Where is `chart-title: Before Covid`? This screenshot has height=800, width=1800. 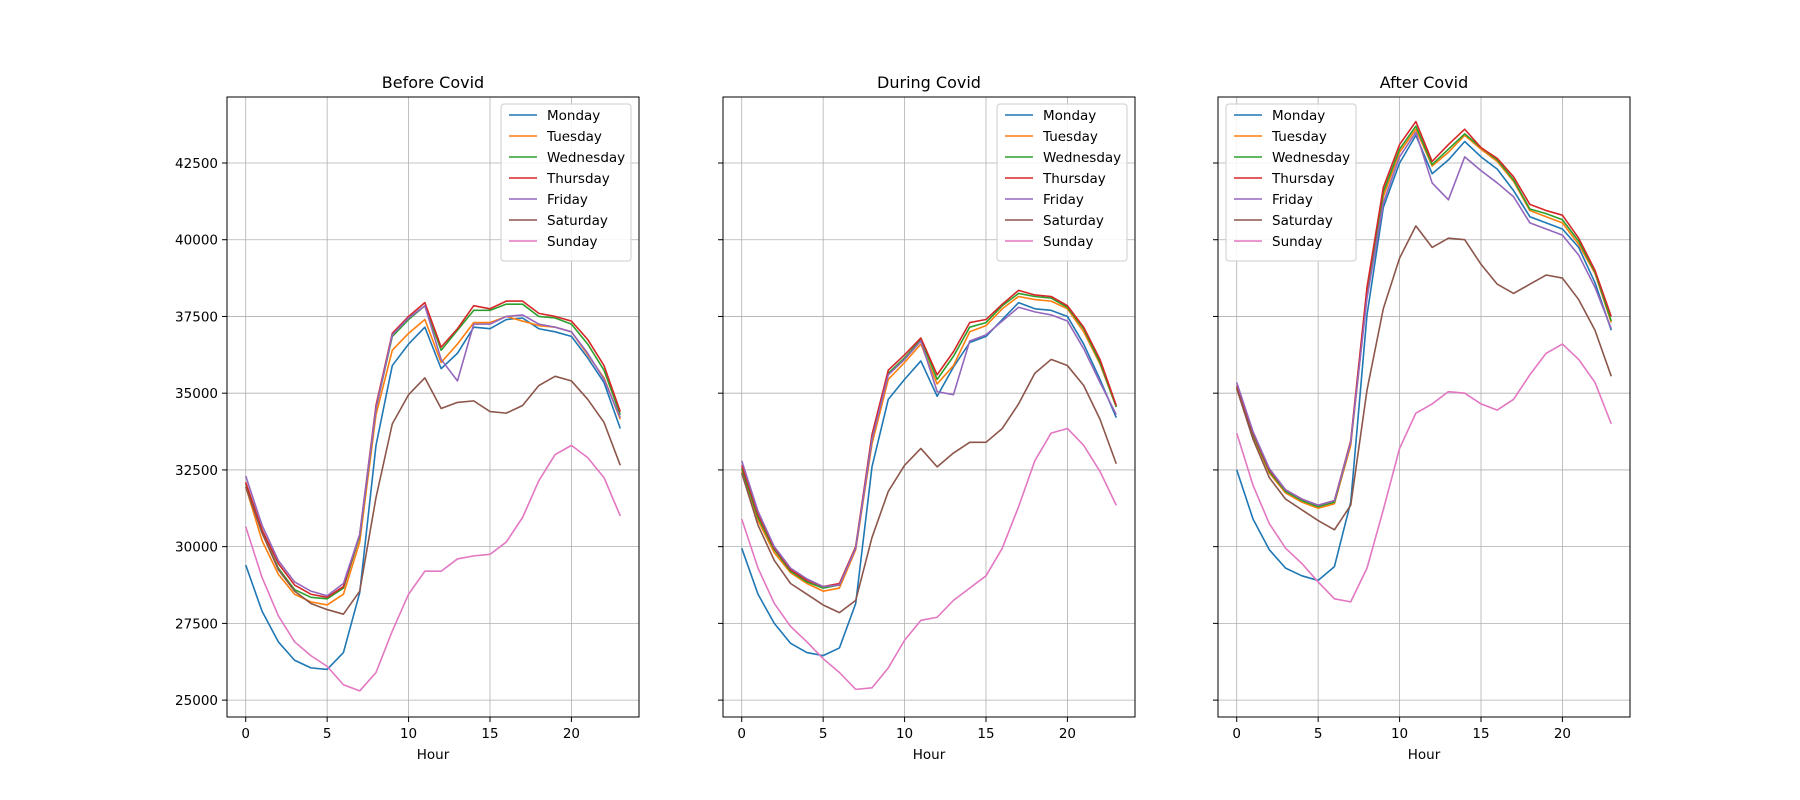
chart-title: Before Covid is located at coordinates (433, 82).